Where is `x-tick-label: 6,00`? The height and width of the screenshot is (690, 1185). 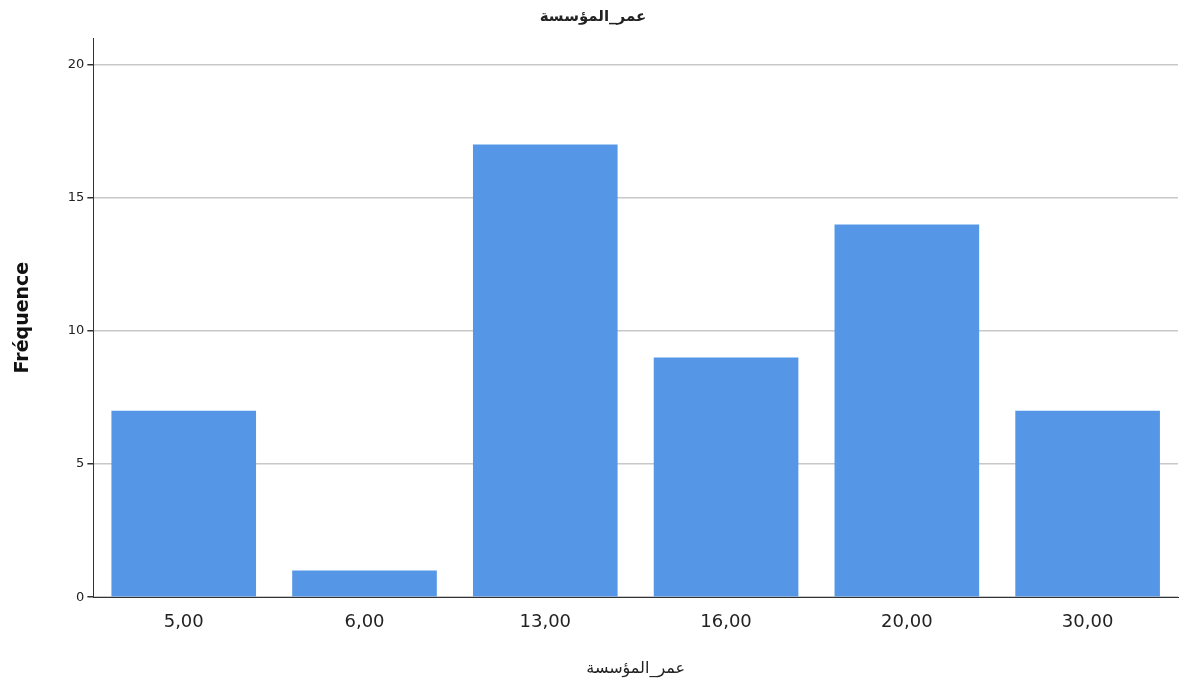 x-tick-label: 6,00 is located at coordinates (364, 620).